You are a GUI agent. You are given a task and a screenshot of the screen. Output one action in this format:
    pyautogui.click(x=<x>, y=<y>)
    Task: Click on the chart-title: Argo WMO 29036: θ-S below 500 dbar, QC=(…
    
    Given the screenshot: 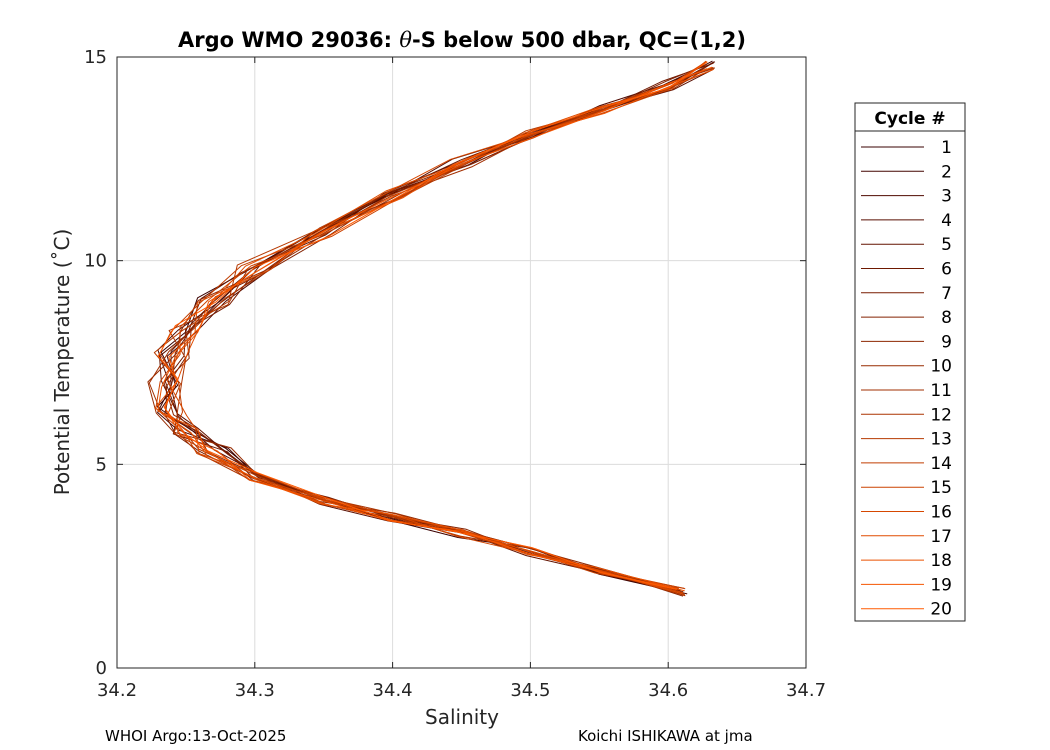 What is the action you would take?
    pyautogui.click(x=462, y=40)
    